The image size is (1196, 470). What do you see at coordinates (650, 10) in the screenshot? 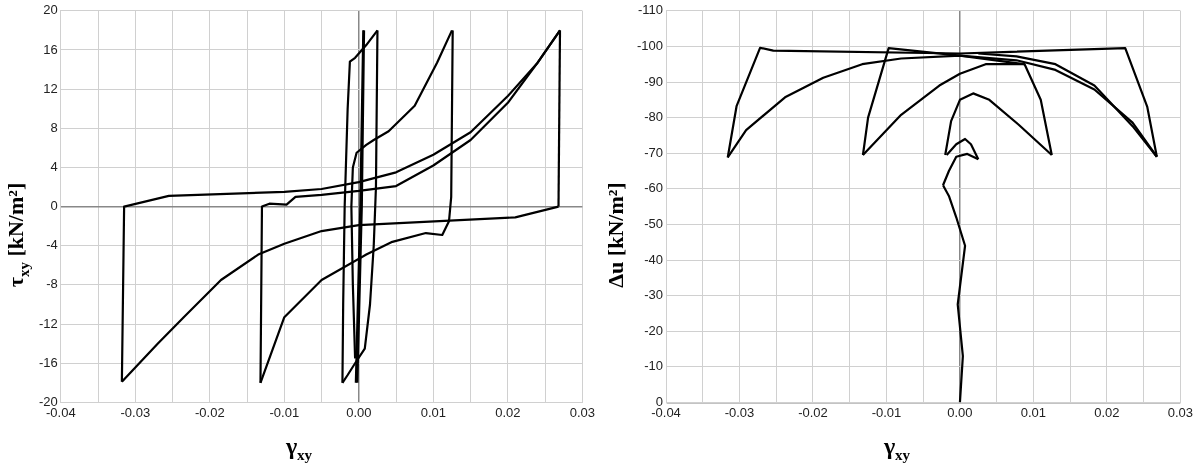
I see `y-tick-label: -110` at bounding box center [650, 10].